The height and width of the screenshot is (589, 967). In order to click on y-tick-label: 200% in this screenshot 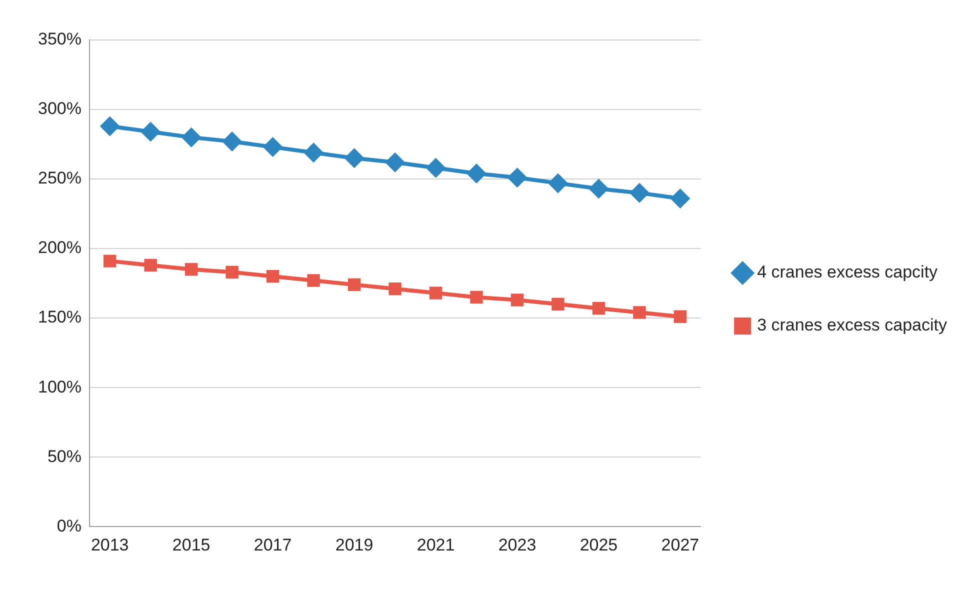, I will do `click(60, 248)`.